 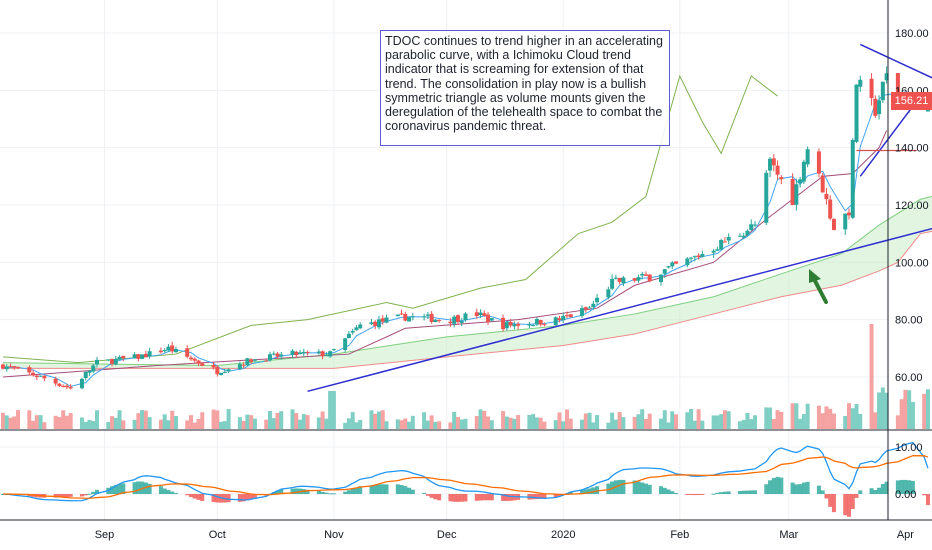 What do you see at coordinates (820, 290) in the screenshot?
I see `arrow-shaft` at bounding box center [820, 290].